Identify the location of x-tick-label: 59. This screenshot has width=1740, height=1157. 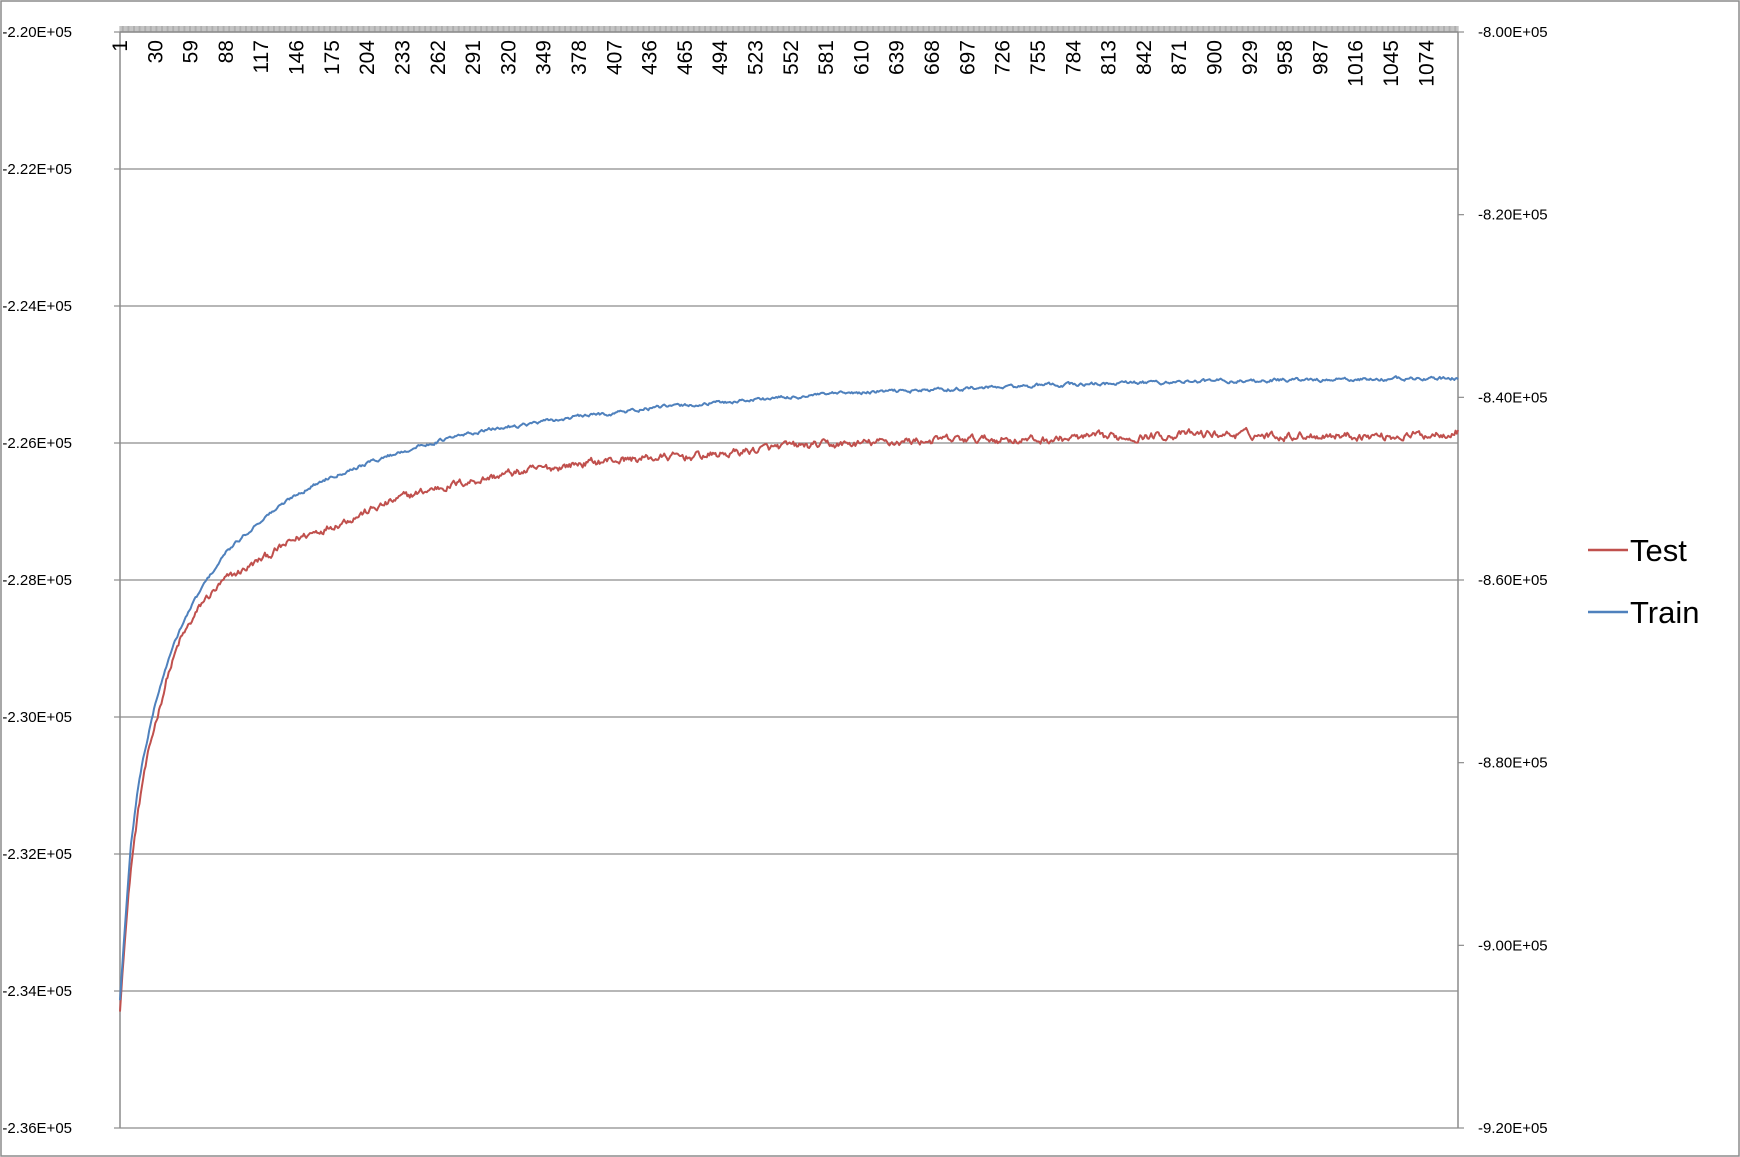
(191, 51).